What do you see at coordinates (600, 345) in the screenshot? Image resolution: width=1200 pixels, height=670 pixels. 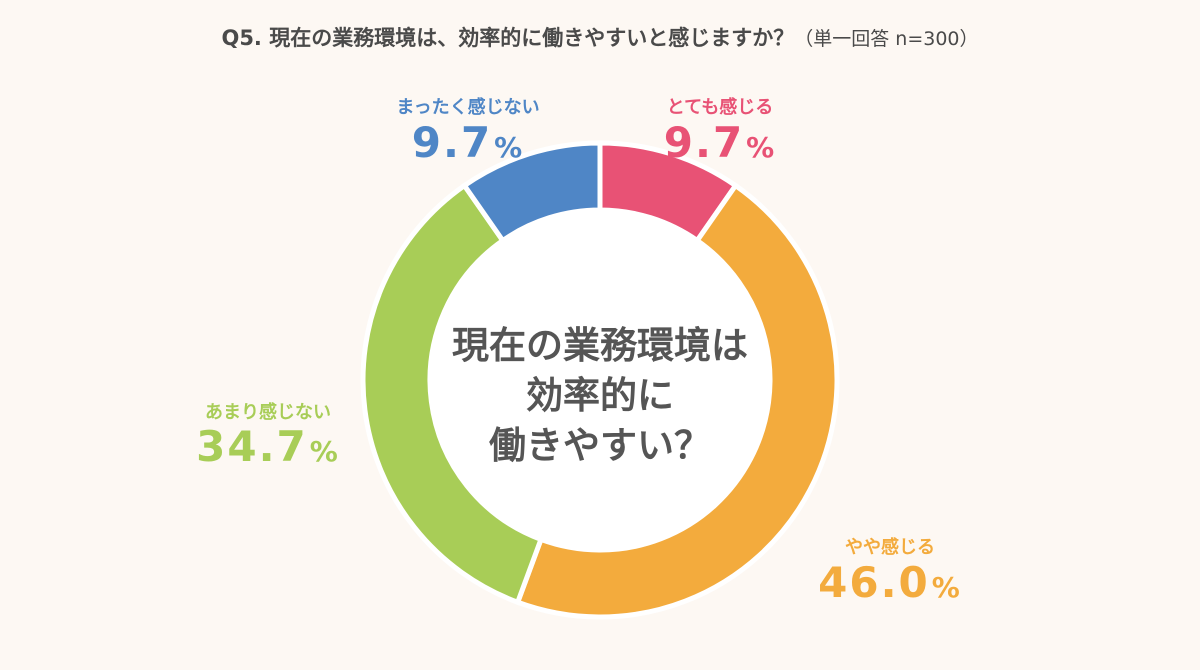 I see `center-label-line-1: 現在の業務環境は` at bounding box center [600, 345].